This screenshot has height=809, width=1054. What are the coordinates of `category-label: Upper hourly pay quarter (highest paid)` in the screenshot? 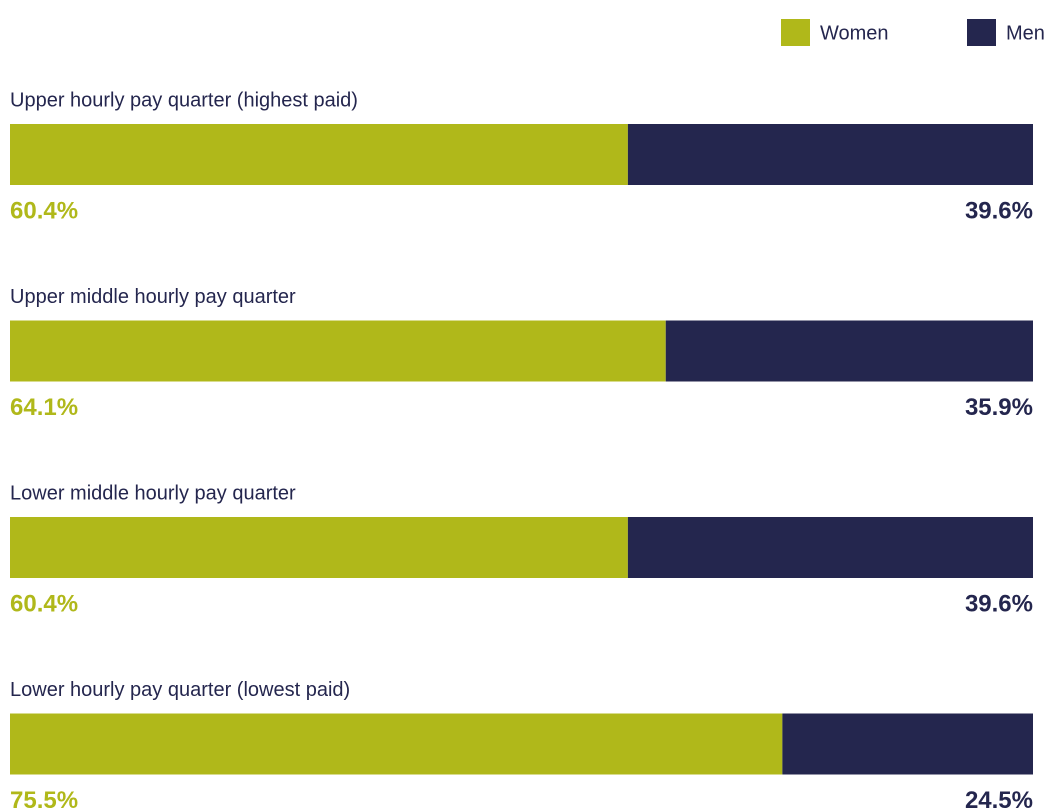 It's located at (184, 100).